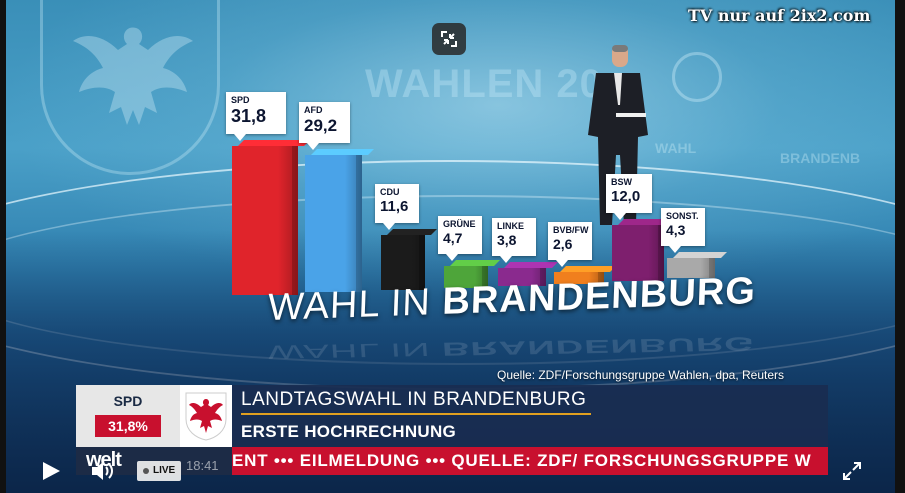 The image size is (905, 493). I want to click on bar-label-value: 12,0, so click(626, 196).